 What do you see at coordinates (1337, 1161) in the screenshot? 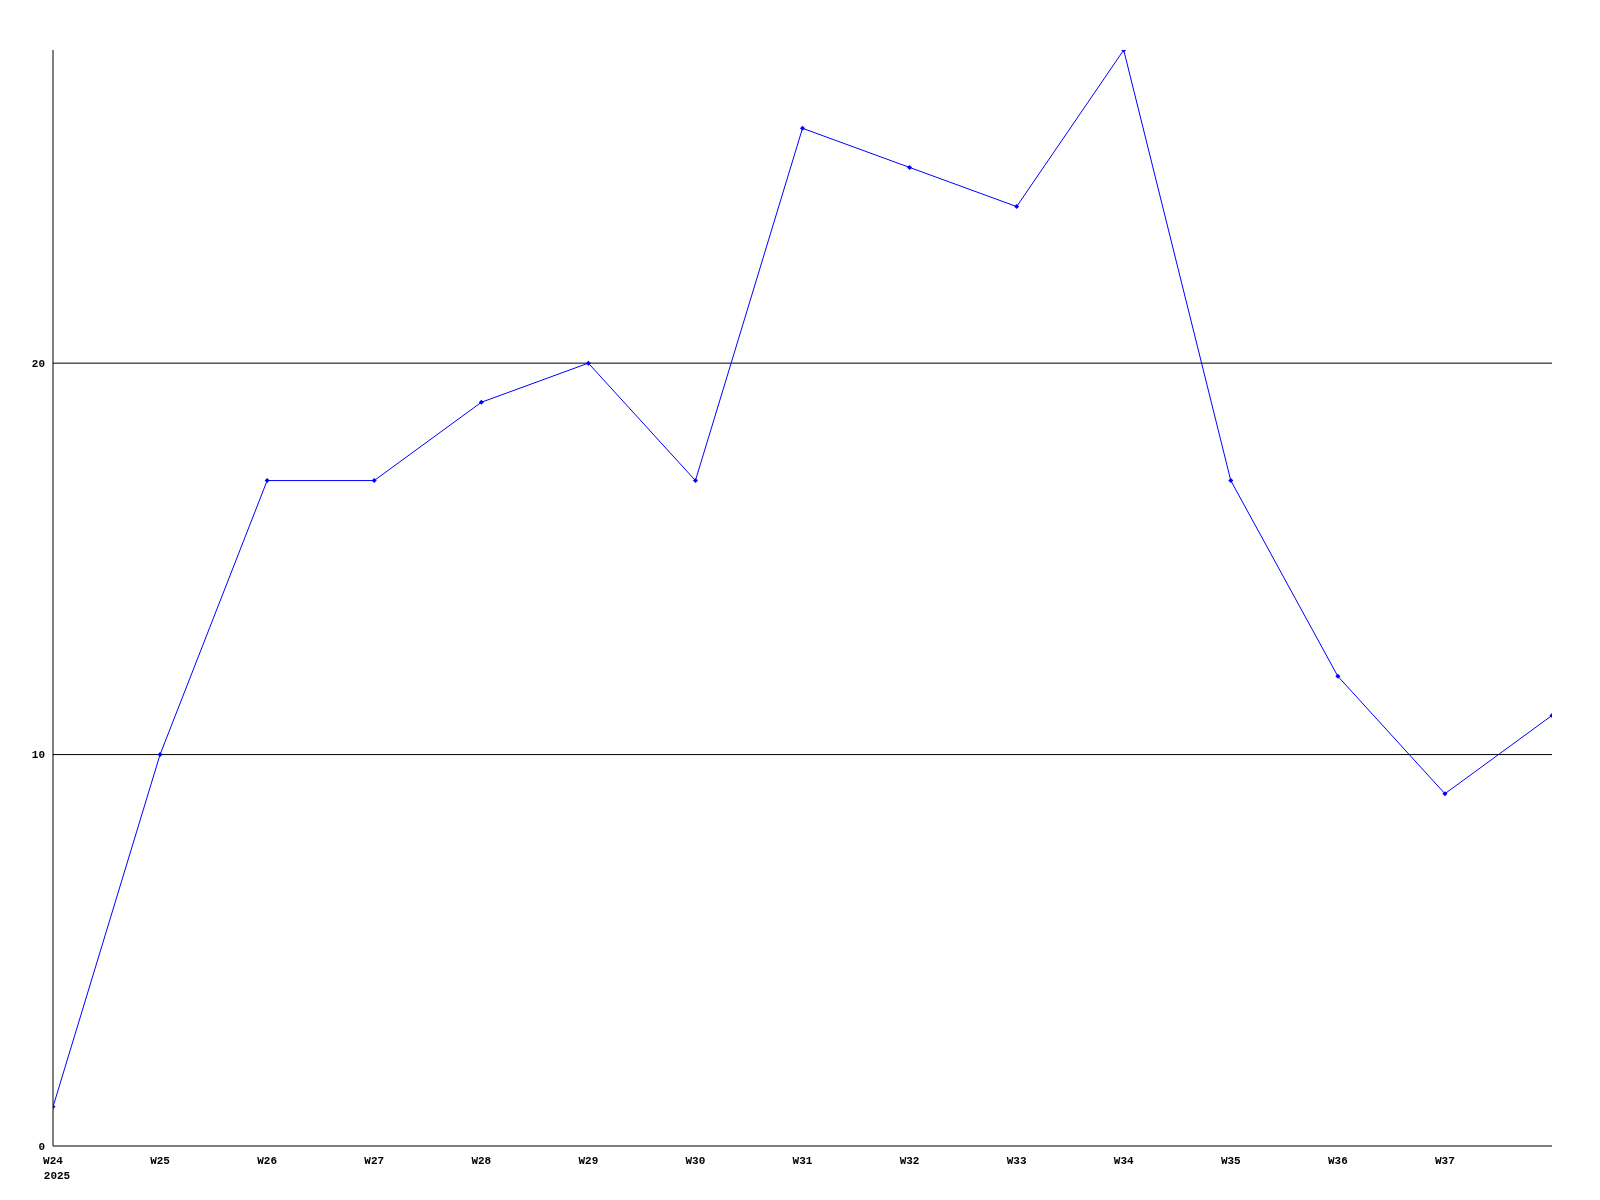
I see `x-tick-label: W36` at bounding box center [1337, 1161].